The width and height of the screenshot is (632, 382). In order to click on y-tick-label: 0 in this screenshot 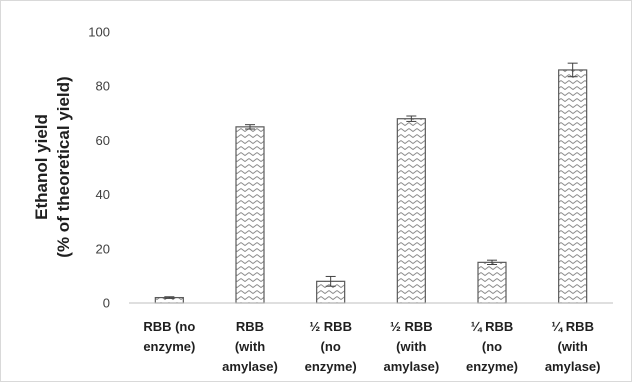, I will do `click(106, 303)`.